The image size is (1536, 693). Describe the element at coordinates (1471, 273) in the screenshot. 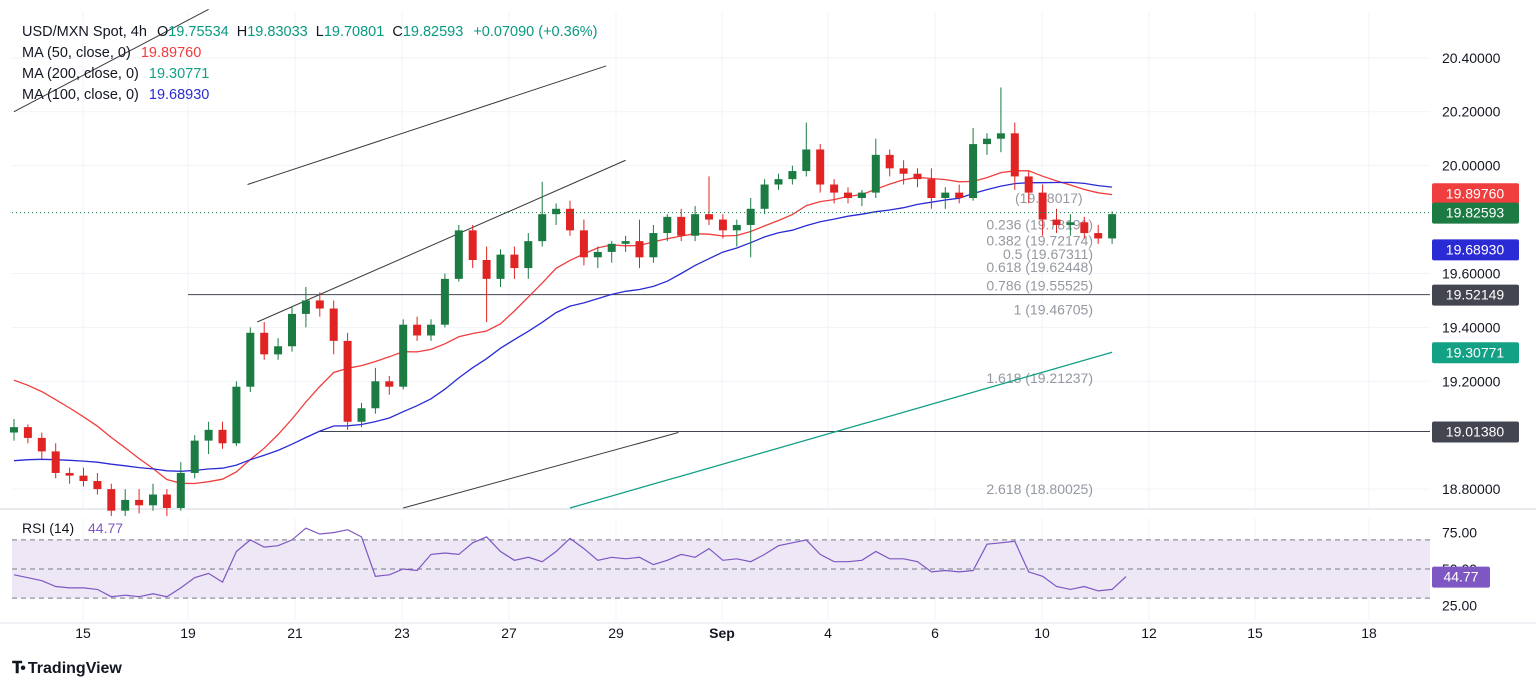

I see `y-tick-label: 19.60000` at that location.